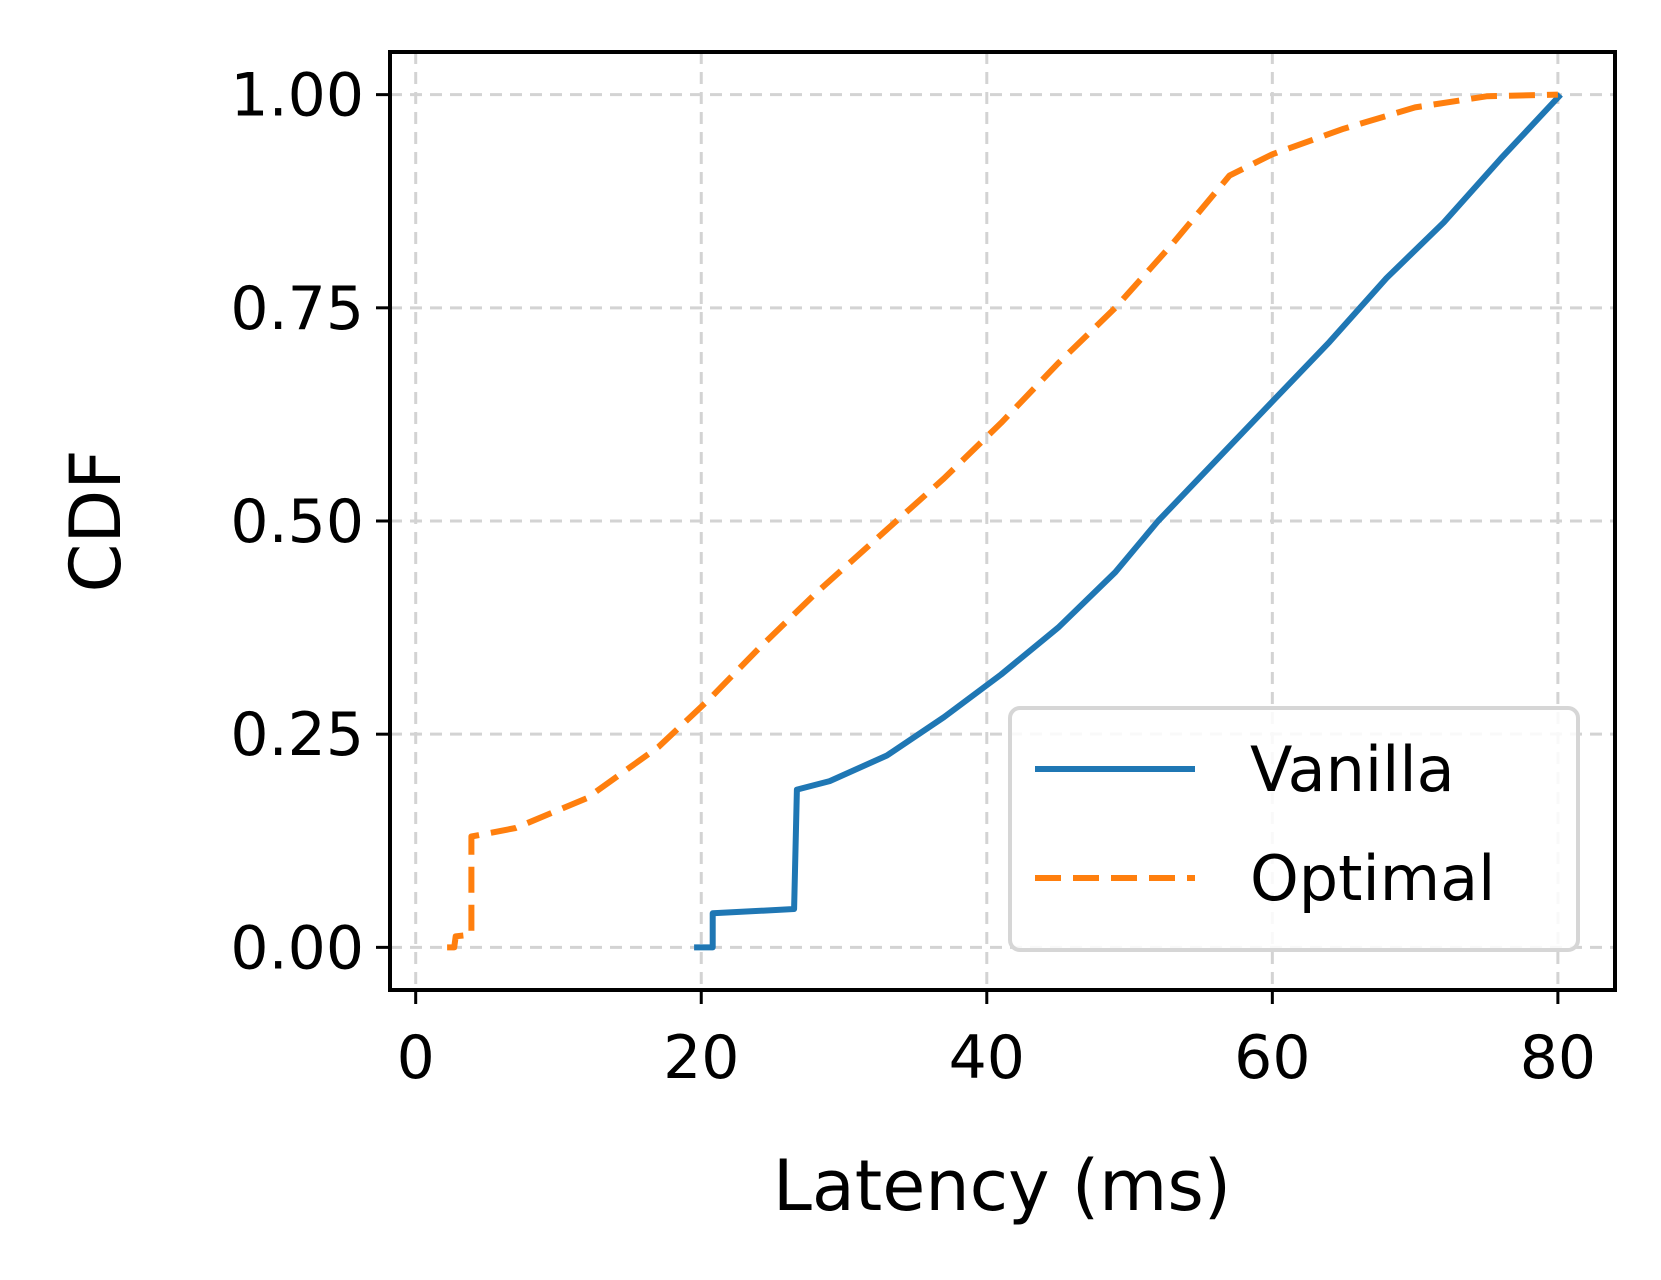  Describe the element at coordinates (297, 309) in the screenshot. I see `y-tick-label: 0.75` at that location.